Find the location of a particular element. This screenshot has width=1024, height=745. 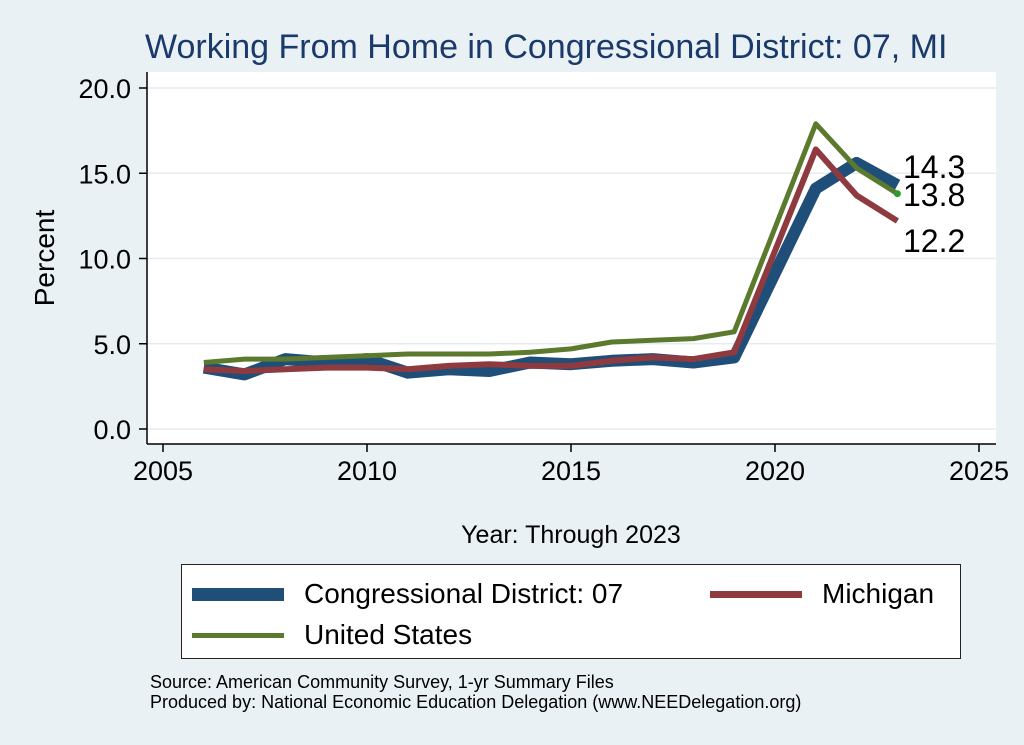

y-axis-label: Percent is located at coordinates (44, 258).